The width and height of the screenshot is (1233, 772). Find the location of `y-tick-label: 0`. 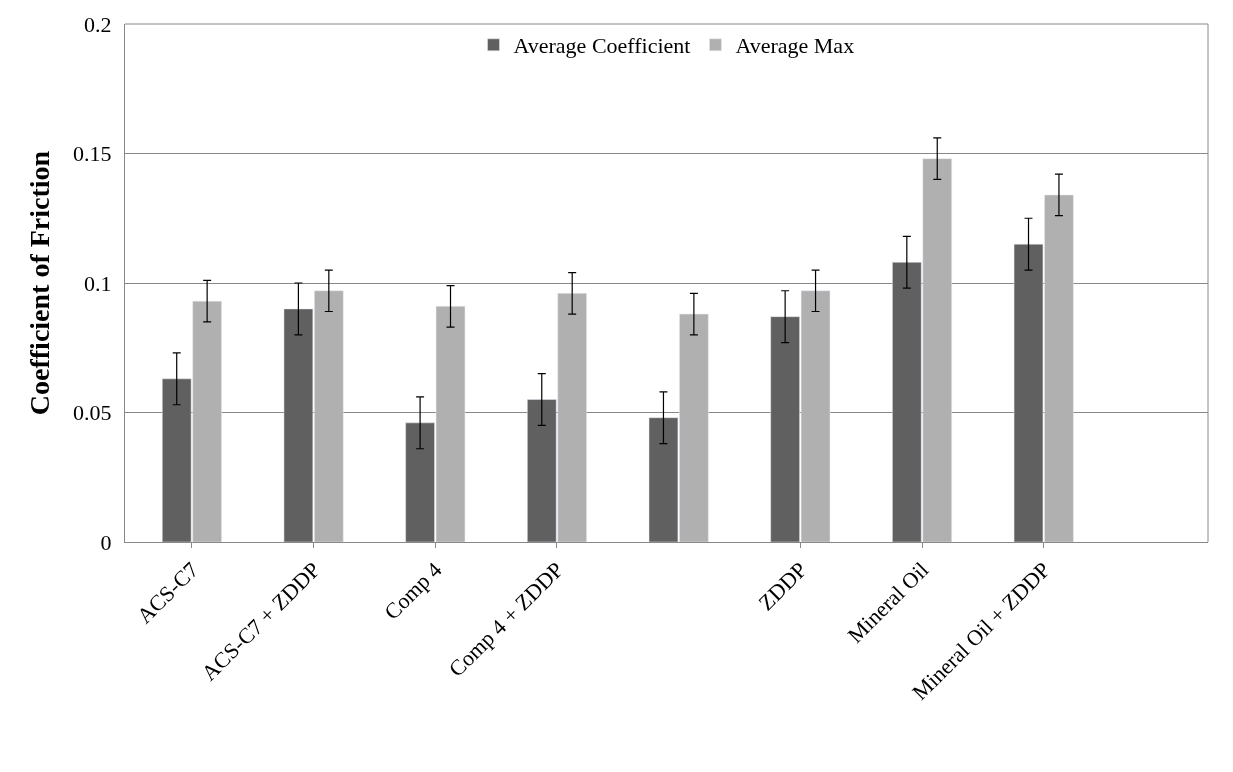

y-tick-label: 0 is located at coordinates (106, 542).